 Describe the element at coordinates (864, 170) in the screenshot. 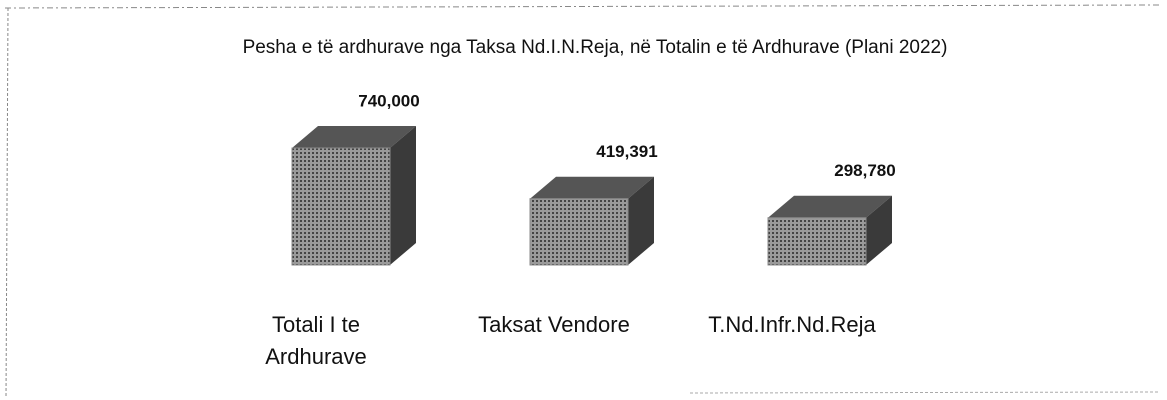

I see `value-label: 298,780` at that location.